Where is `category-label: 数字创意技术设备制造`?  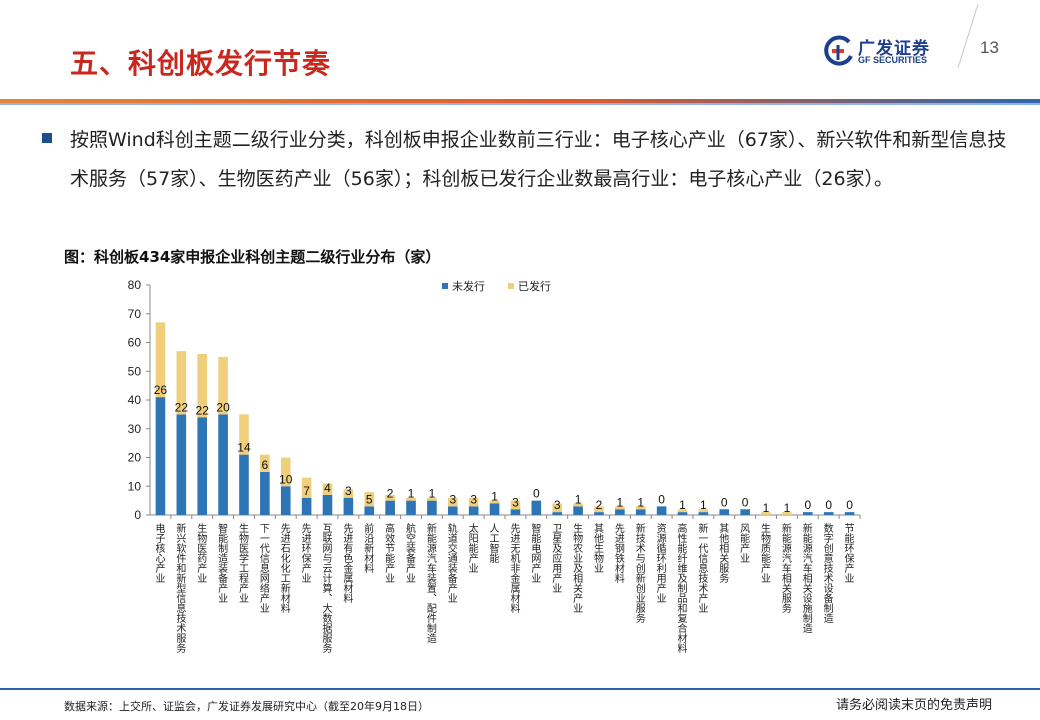 category-label: 数字创意技术设备制造 is located at coordinates (827, 572).